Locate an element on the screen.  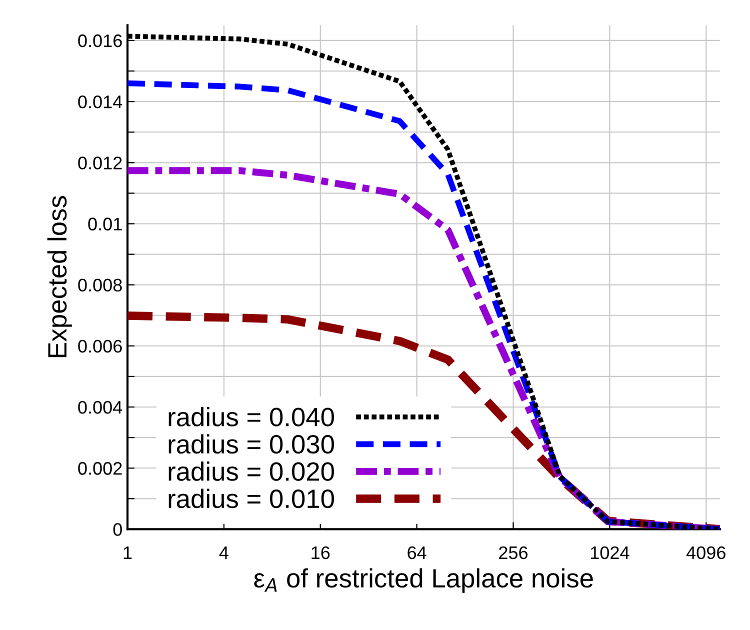
y-tick-label: 0.016 is located at coordinates (100, 41).